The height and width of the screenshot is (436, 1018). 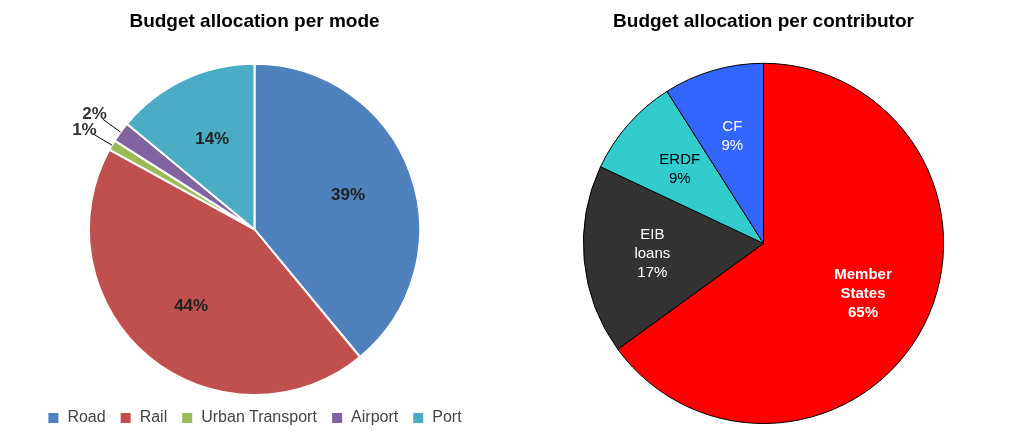 What do you see at coordinates (347, 195) in the screenshot?
I see `data-label: 39%` at bounding box center [347, 195].